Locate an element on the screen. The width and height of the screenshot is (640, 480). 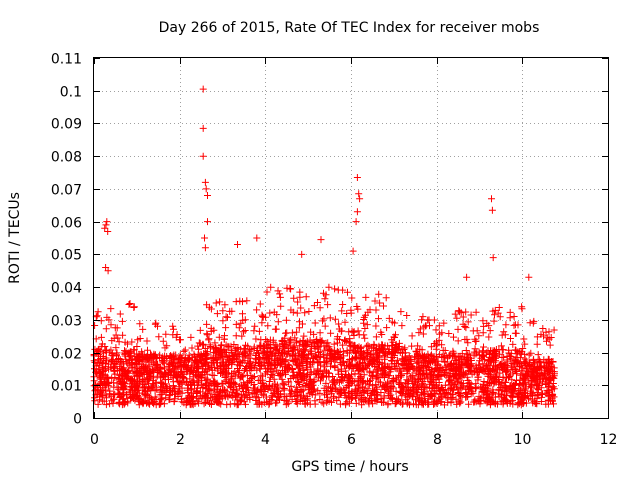
y-tick-label: 0.09 is located at coordinates (66, 125).